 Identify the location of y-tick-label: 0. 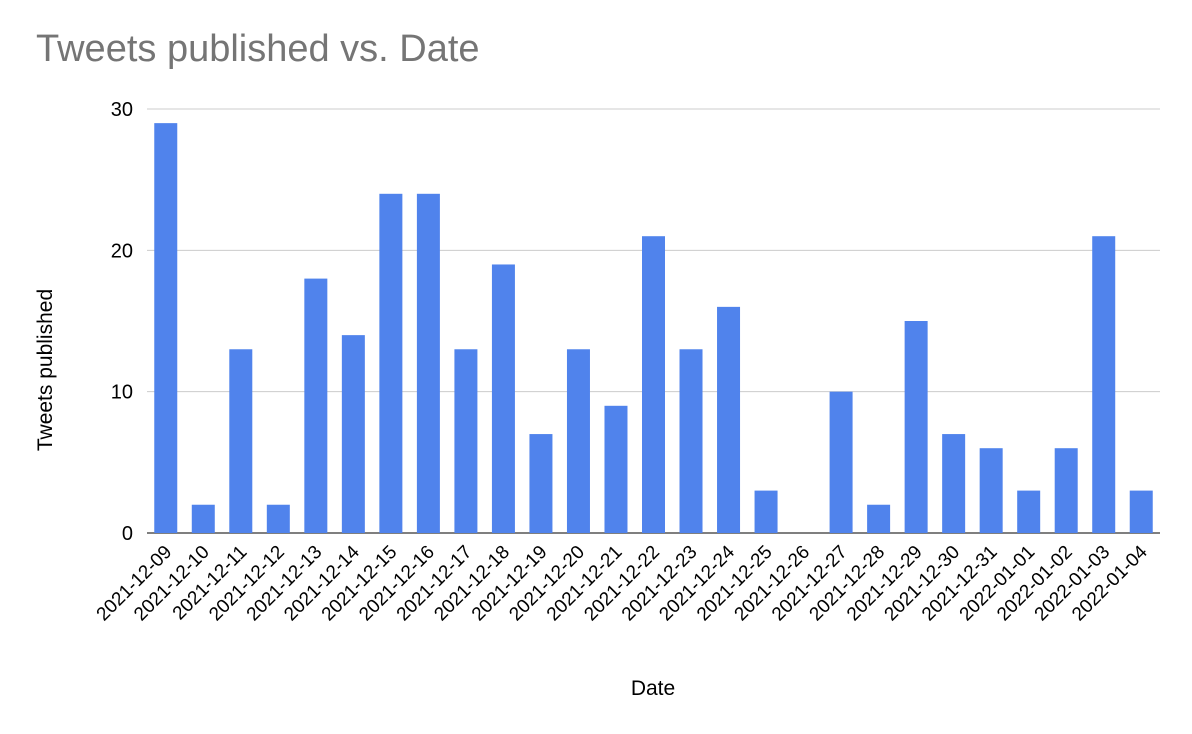
(127, 534).